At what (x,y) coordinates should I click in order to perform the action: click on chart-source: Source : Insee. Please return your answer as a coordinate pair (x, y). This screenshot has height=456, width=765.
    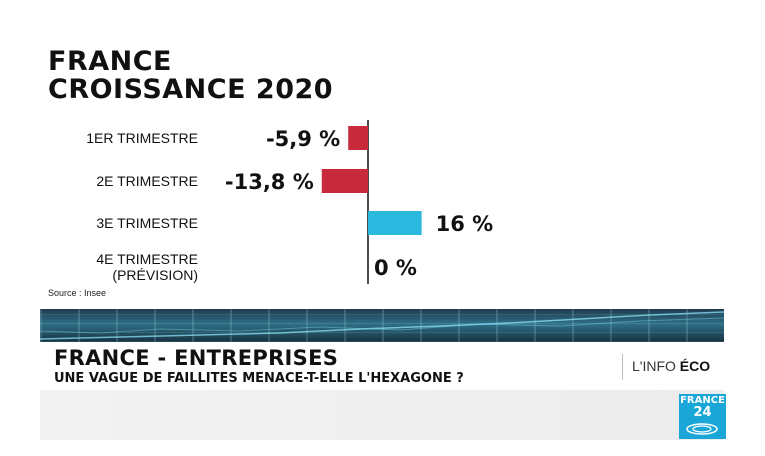
    Looking at the image, I should click on (77, 293).